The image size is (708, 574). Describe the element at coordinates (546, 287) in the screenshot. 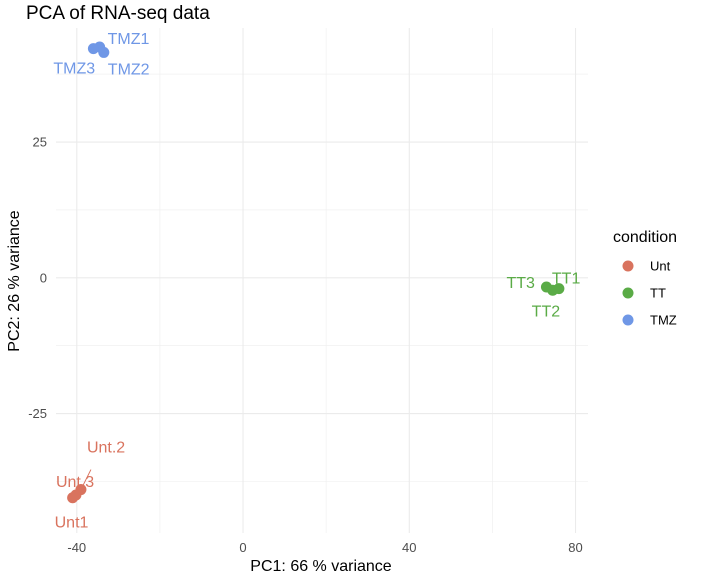

I see `data-point-tt3` at that location.